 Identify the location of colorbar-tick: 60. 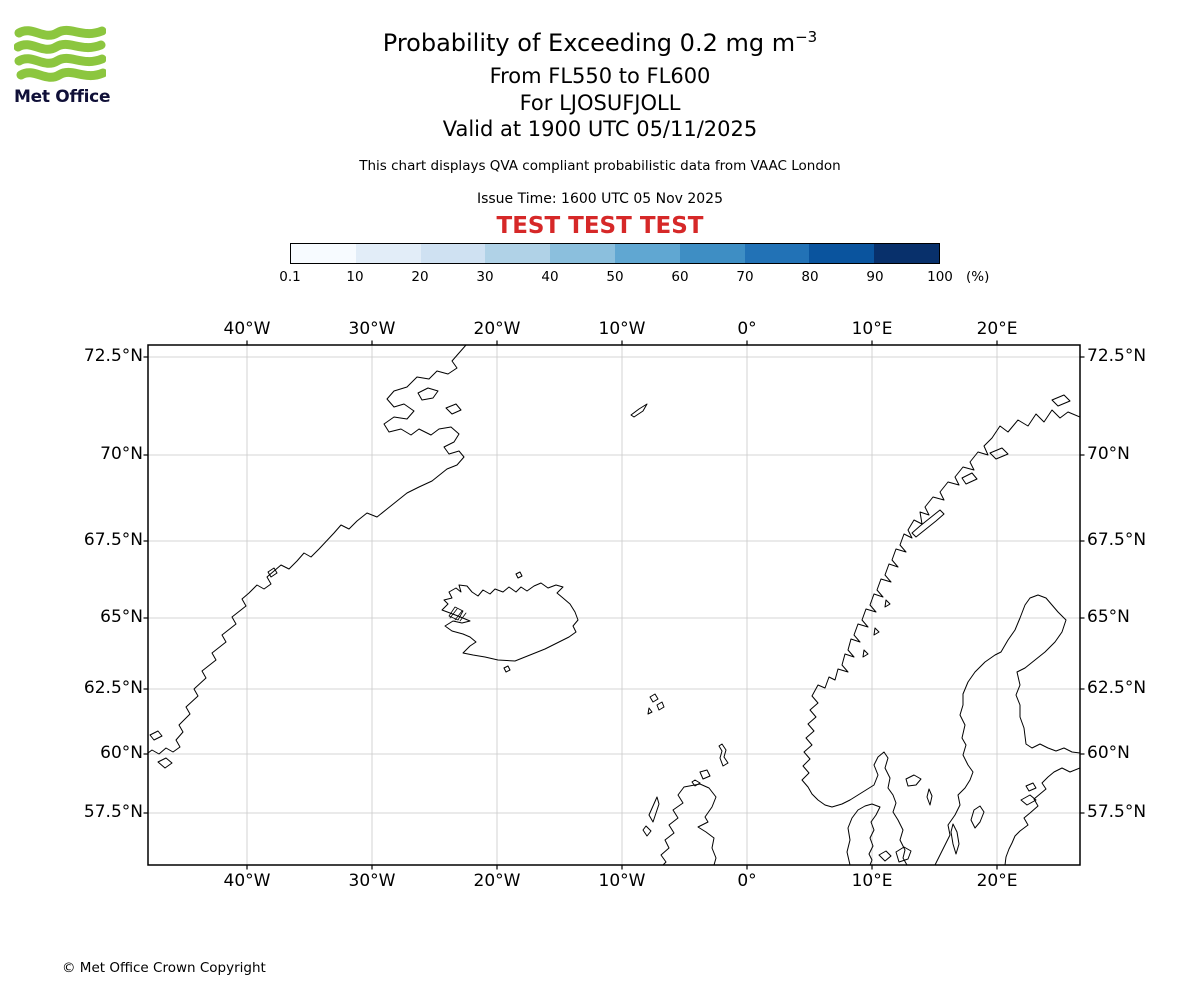
(680, 277).